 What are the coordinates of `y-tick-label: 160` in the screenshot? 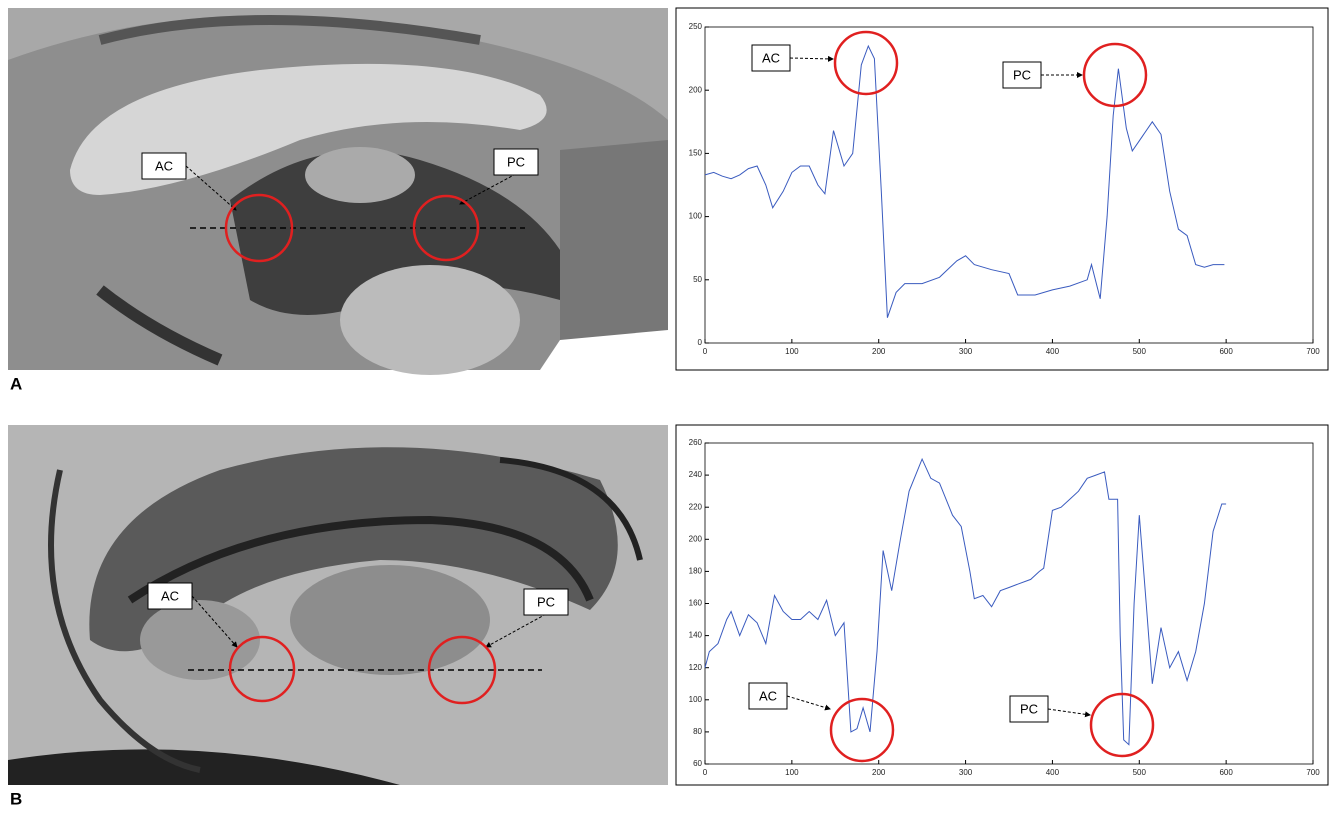 It's located at (696, 603).